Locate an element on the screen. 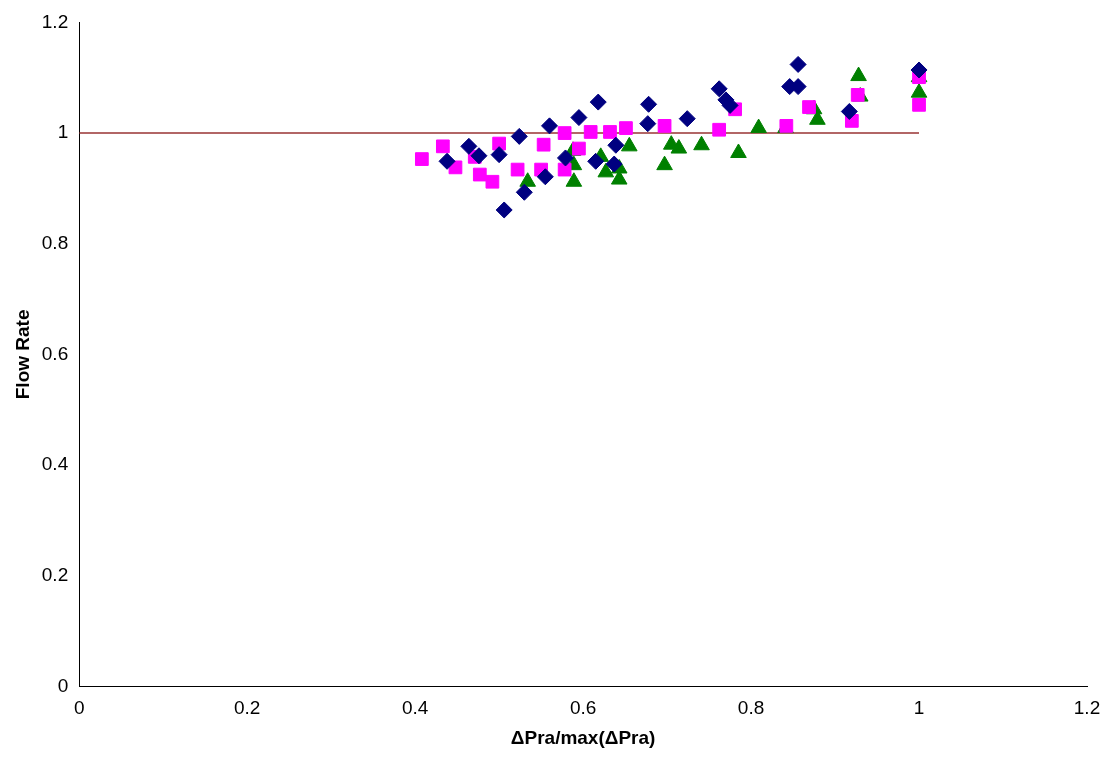 This screenshot has width=1115, height=762. x-axis-title: ΔPra/max(ΔPra) is located at coordinates (583, 737).